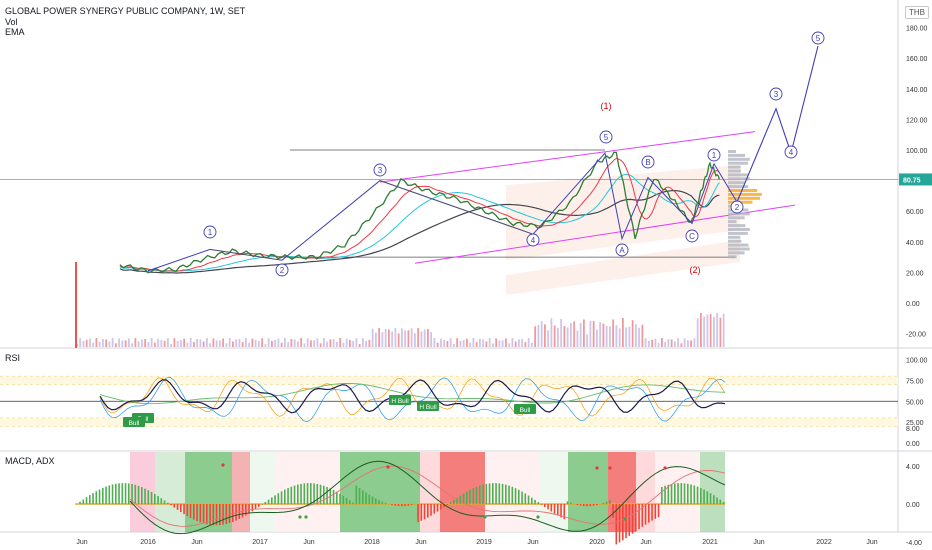 The height and width of the screenshot is (550, 932). Describe the element at coordinates (419, 232) in the screenshot. I see `ema-slow-line` at that location.